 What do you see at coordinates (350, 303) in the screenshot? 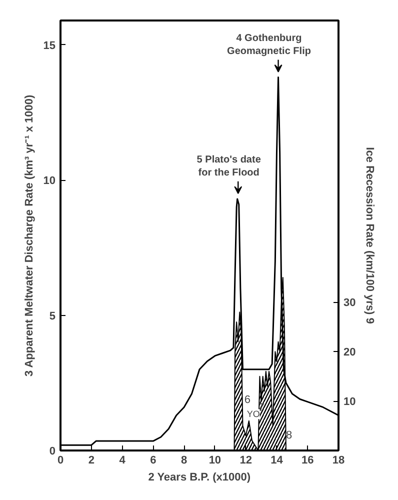
I see `y2-tick-label: 30` at bounding box center [350, 303].